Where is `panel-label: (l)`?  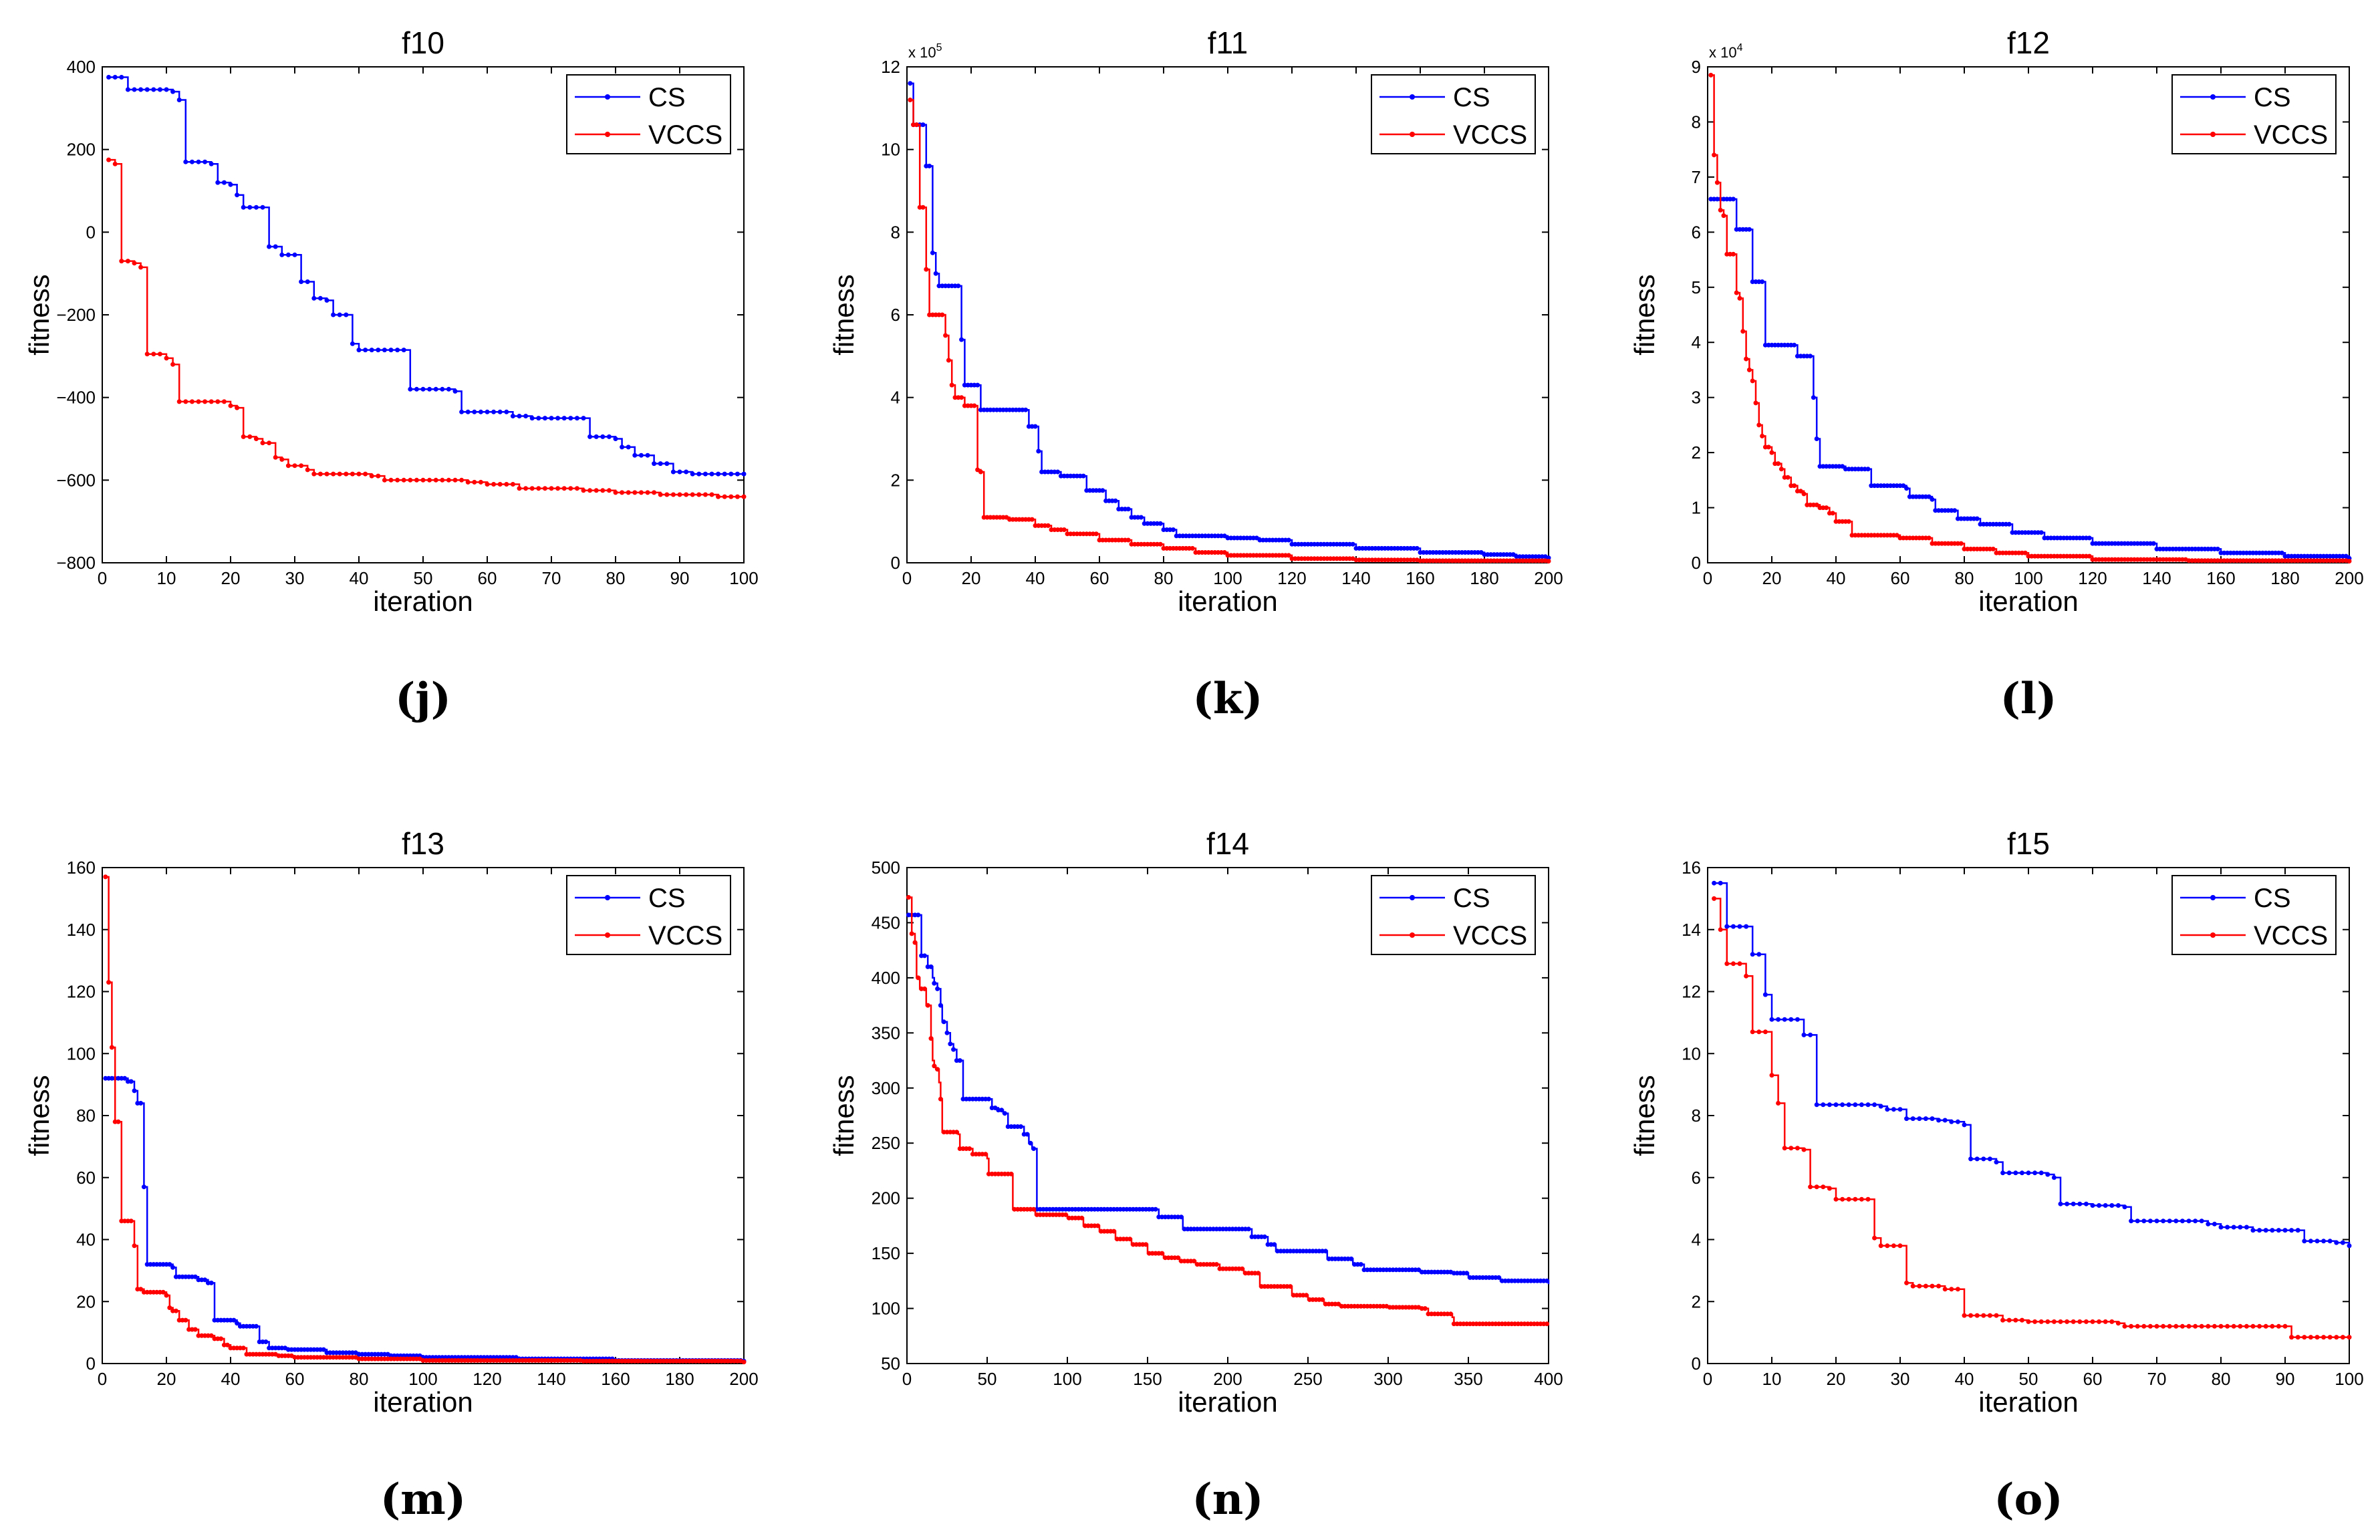
panel-label: (l) is located at coordinates (2028, 699).